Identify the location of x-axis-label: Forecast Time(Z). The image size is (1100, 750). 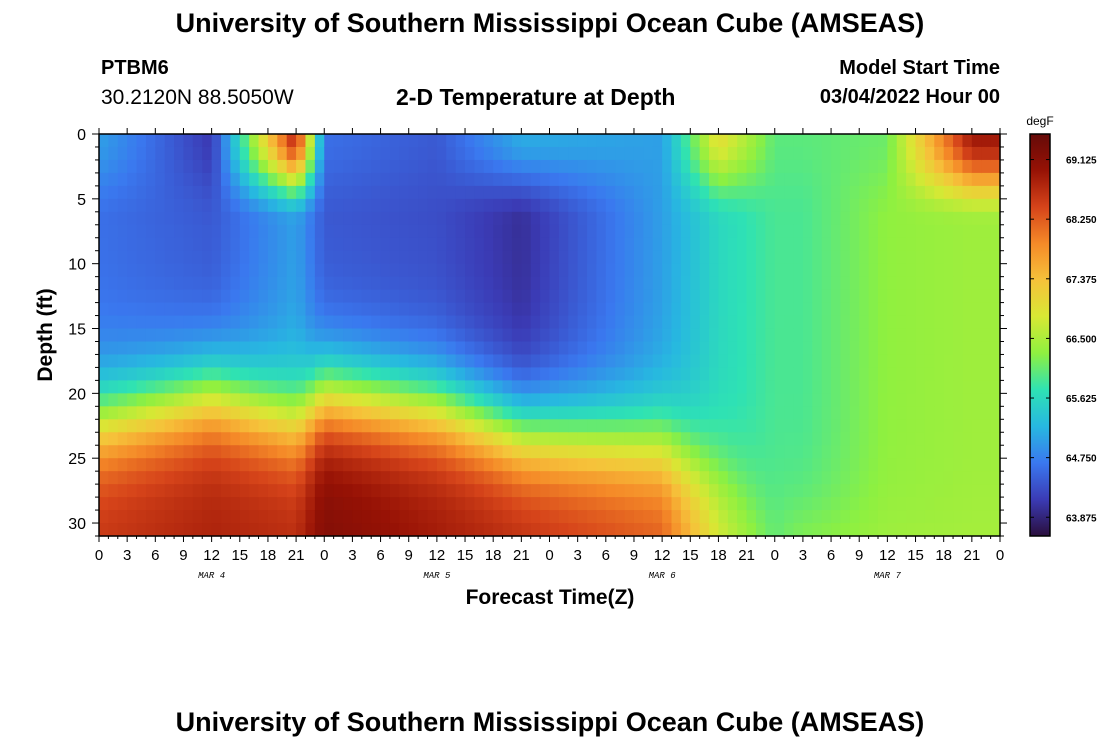
(550, 597).